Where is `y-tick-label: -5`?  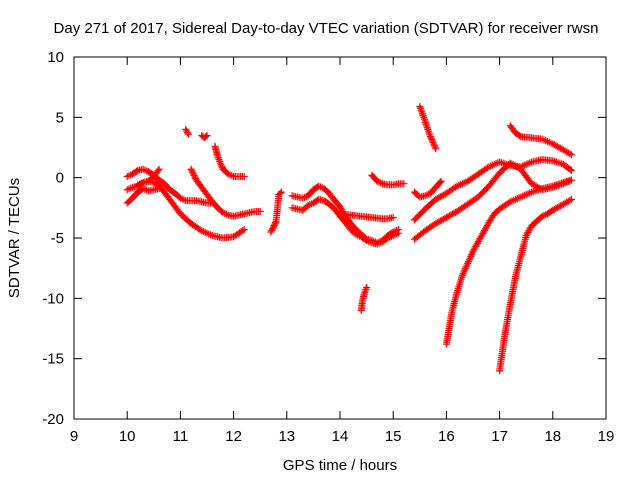 y-tick-label: -5 is located at coordinates (57, 238).